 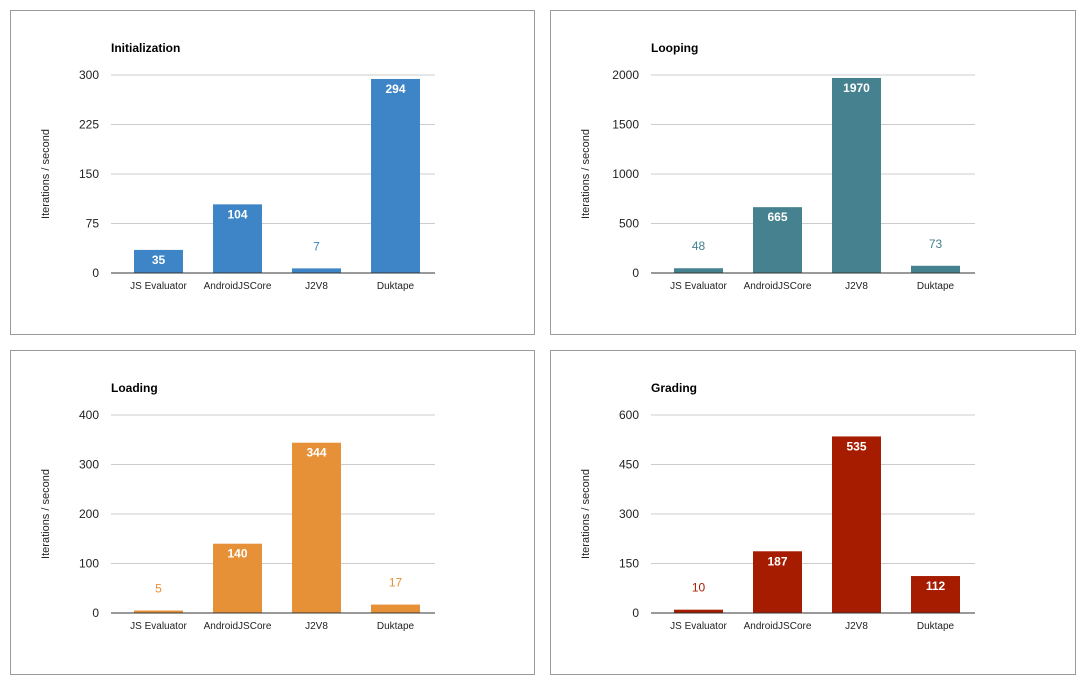 What do you see at coordinates (158, 589) in the screenshot?
I see `data-label-js-evaluator: 5` at bounding box center [158, 589].